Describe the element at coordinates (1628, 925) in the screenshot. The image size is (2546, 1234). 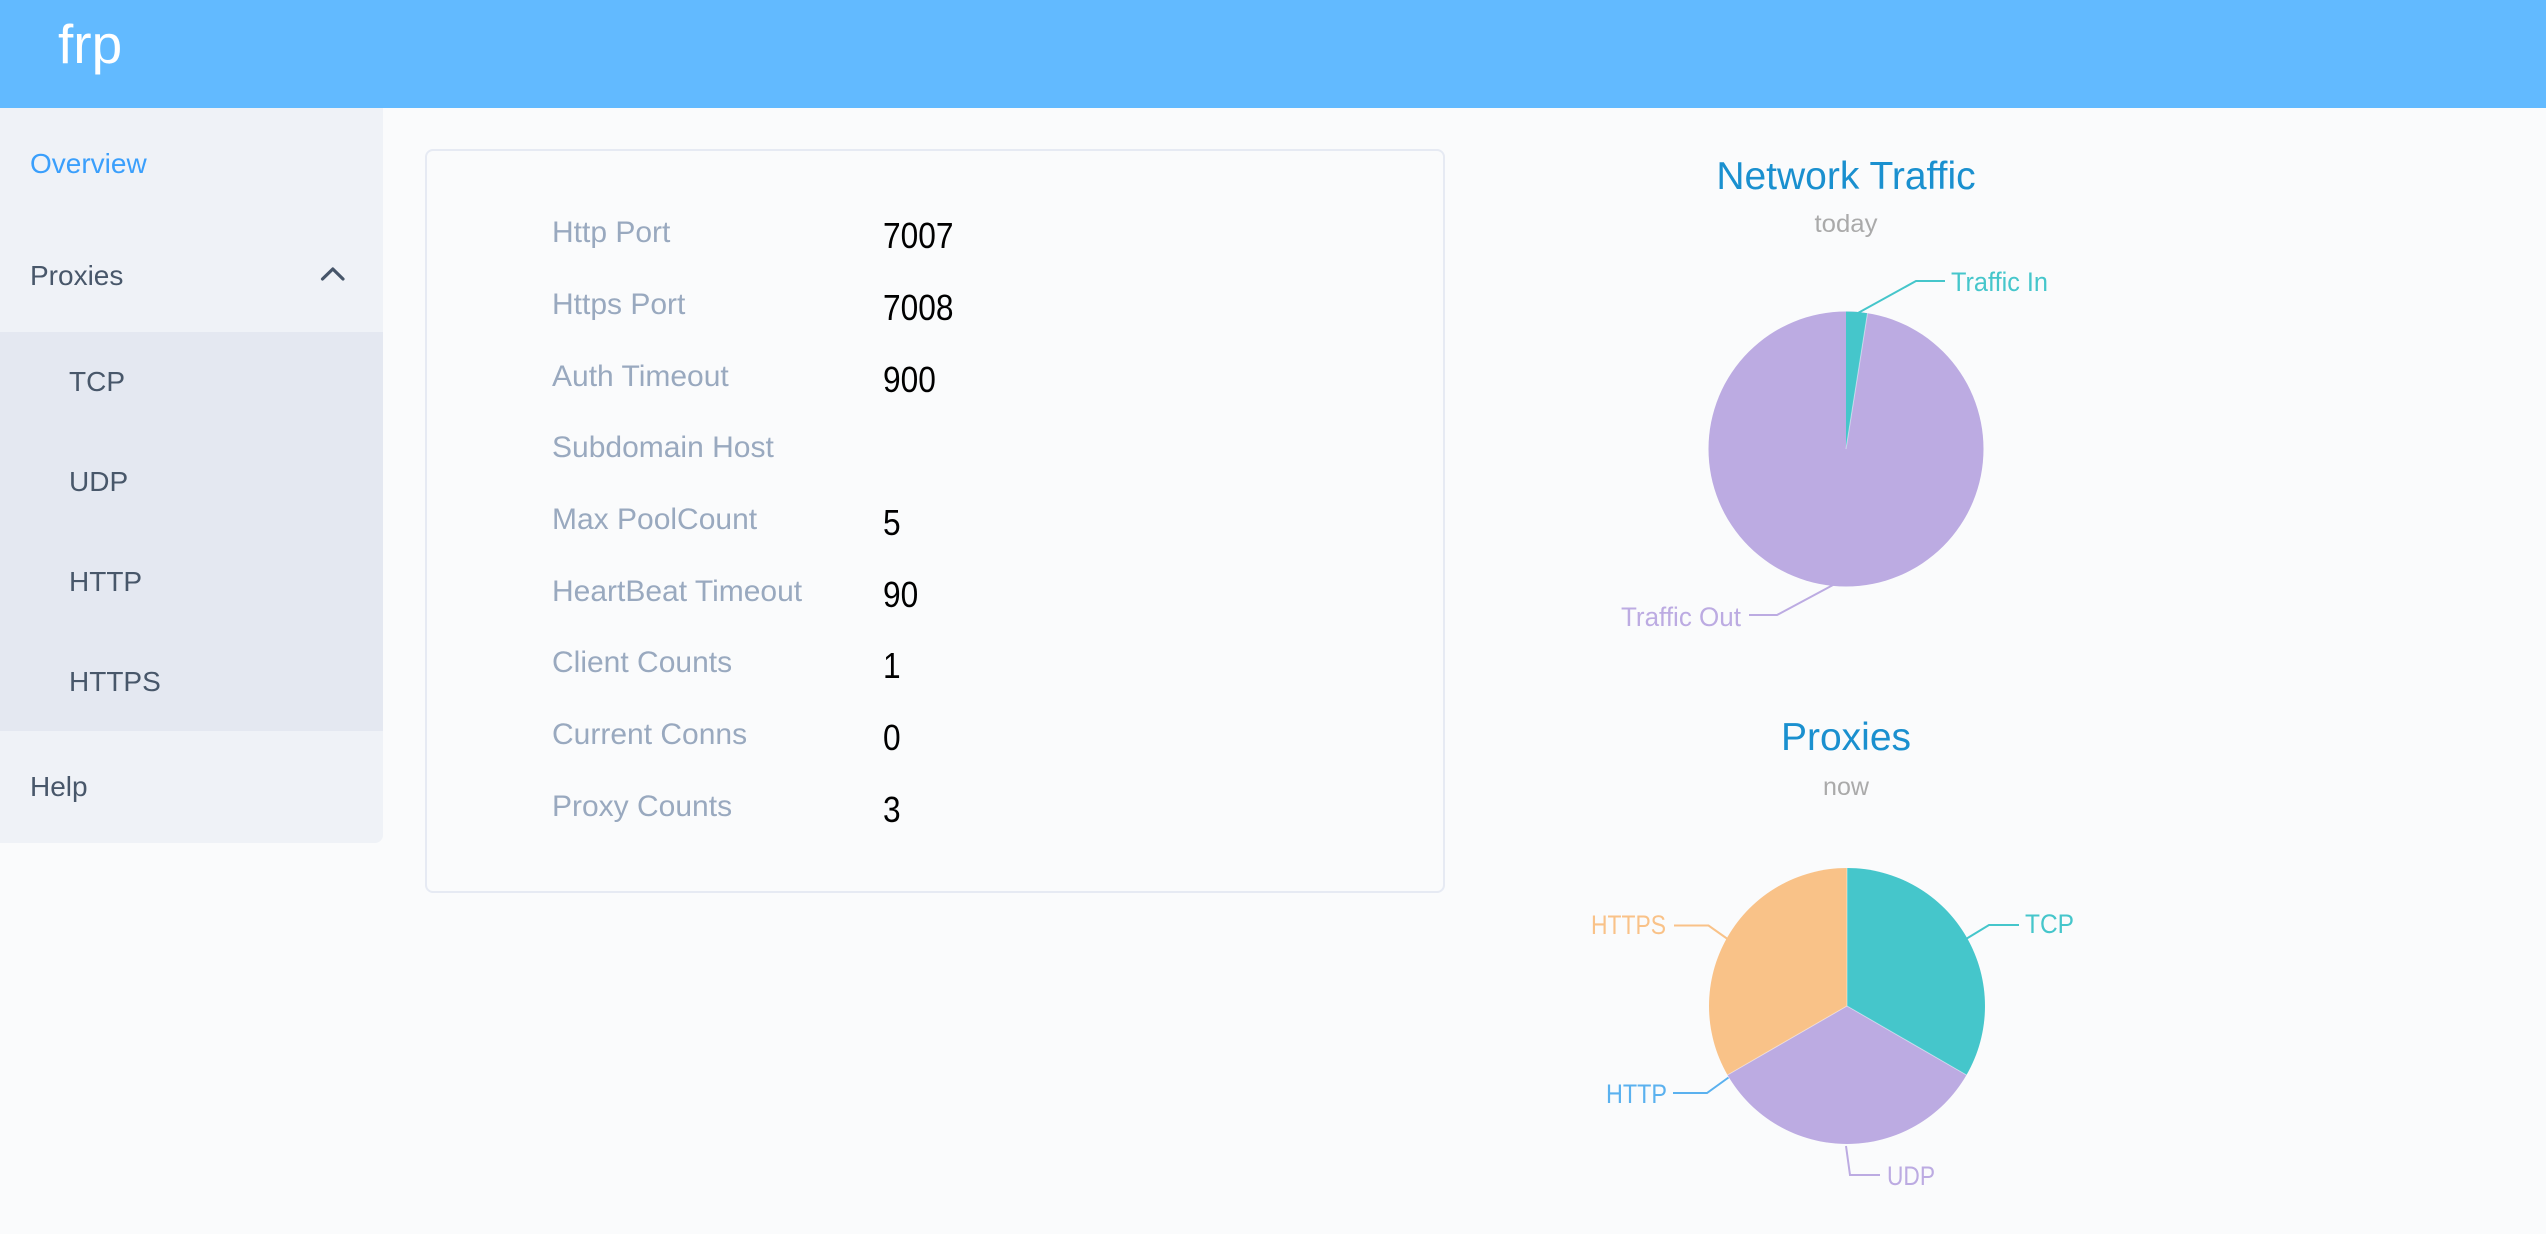
I see `svg-text: HTTPS` at that location.